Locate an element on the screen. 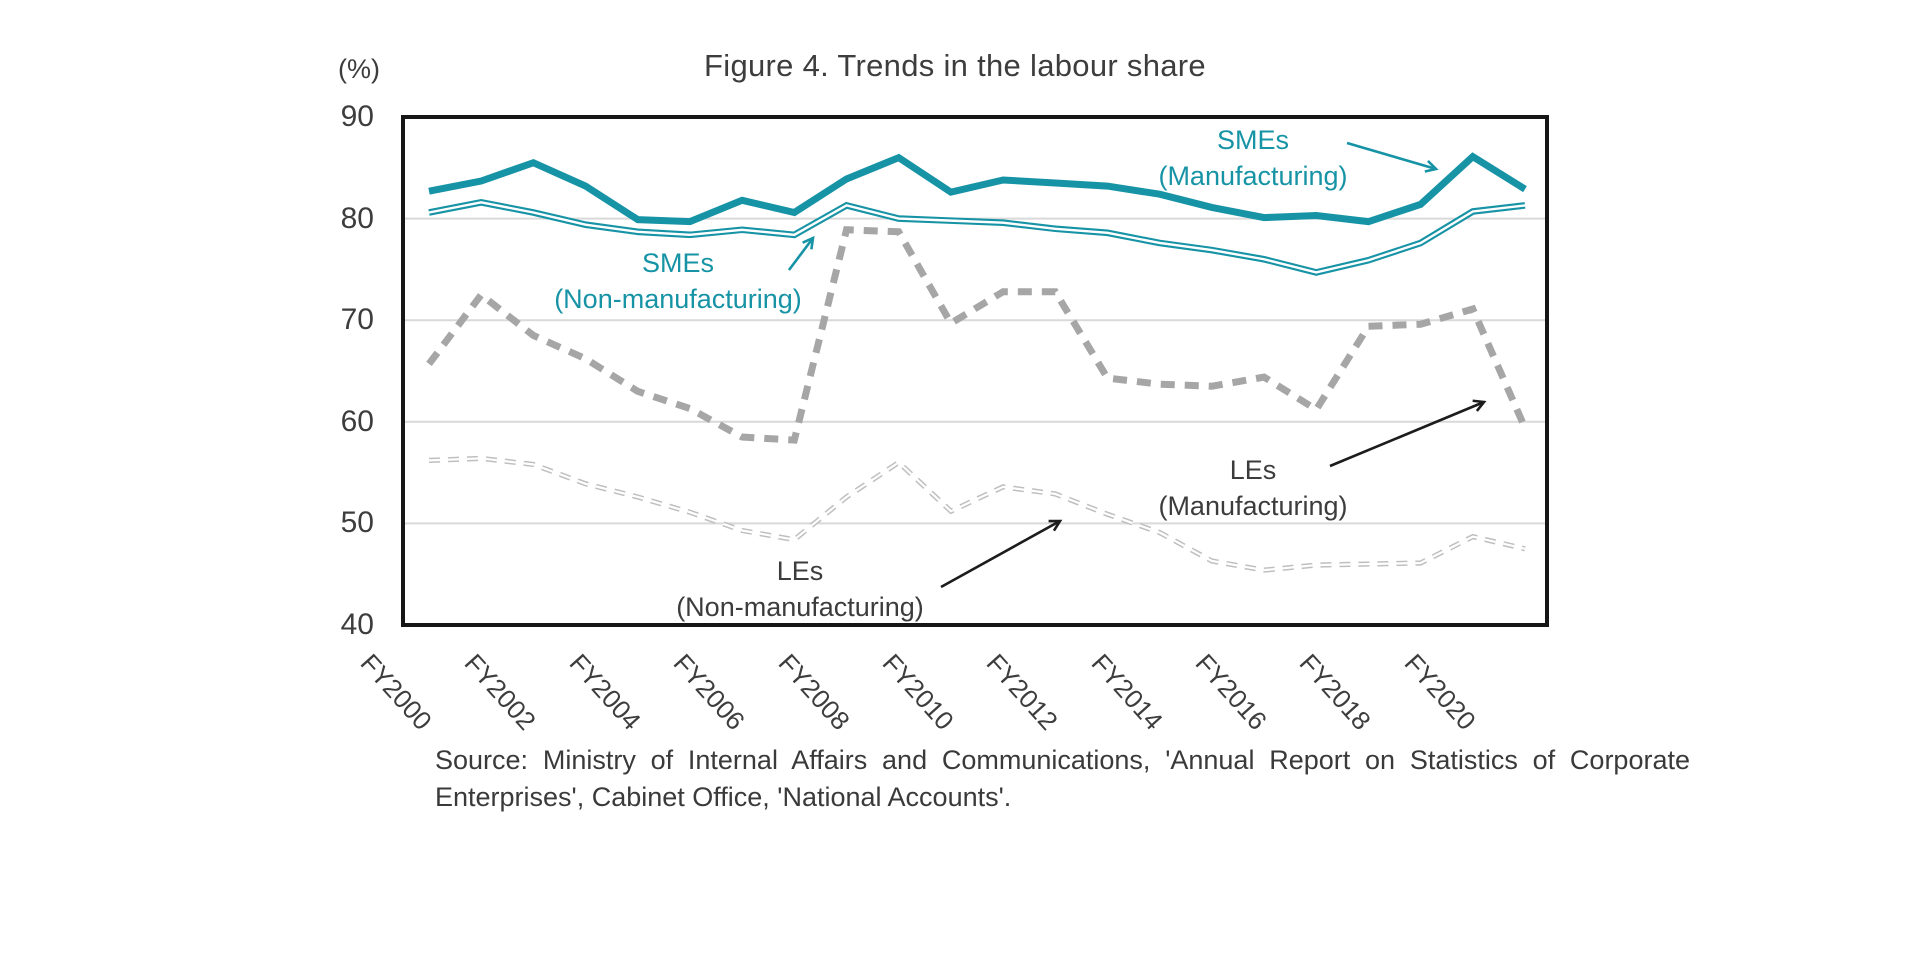  y-tick-label-40: 40 is located at coordinates (357, 624).